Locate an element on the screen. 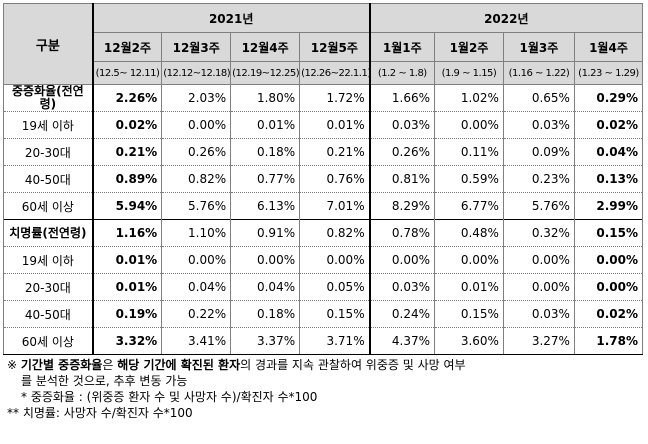  value-cell: 0.32% is located at coordinates (538, 233).